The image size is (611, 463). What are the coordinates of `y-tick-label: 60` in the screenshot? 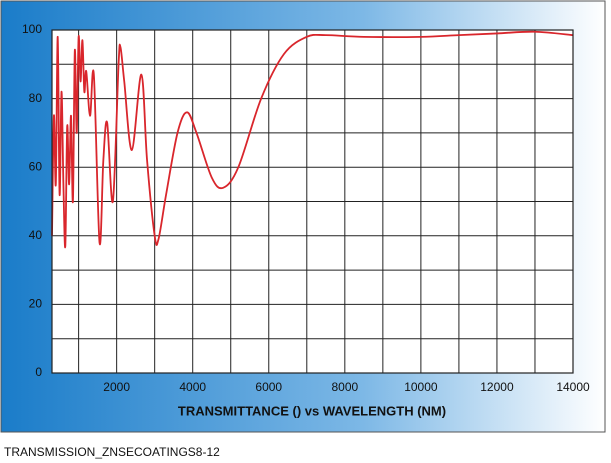 It's located at (36, 166).